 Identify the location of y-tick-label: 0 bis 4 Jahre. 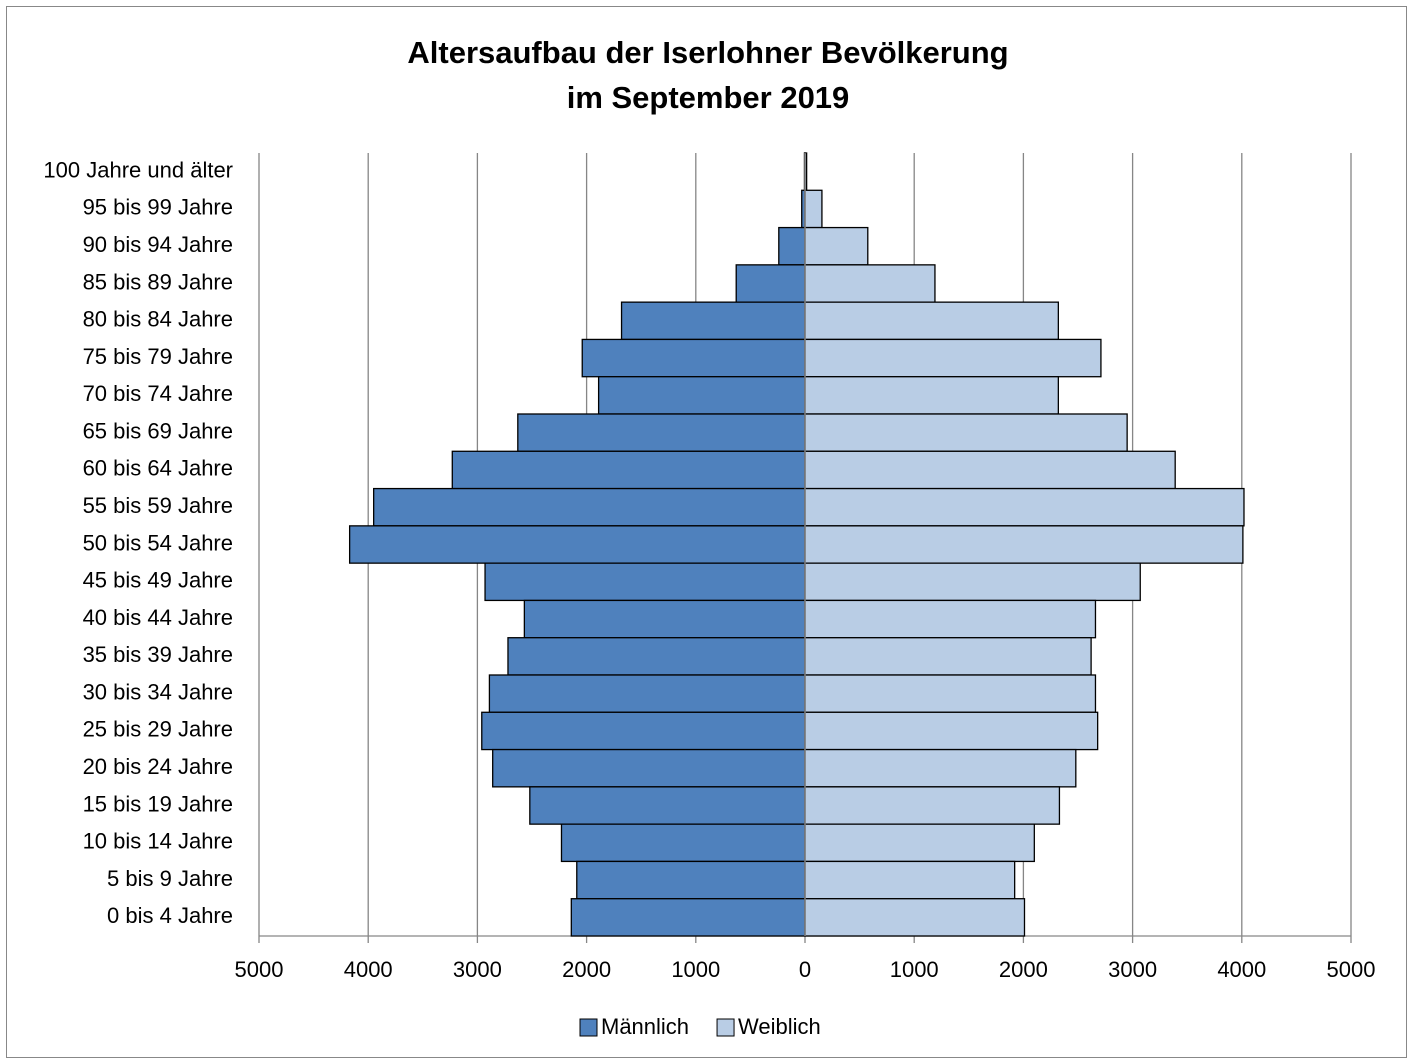
(170, 915).